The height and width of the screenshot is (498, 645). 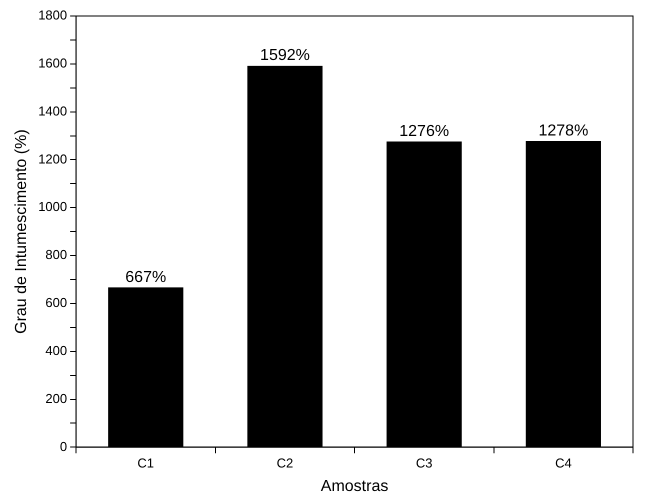 I want to click on data-label: 667%, so click(x=145, y=277).